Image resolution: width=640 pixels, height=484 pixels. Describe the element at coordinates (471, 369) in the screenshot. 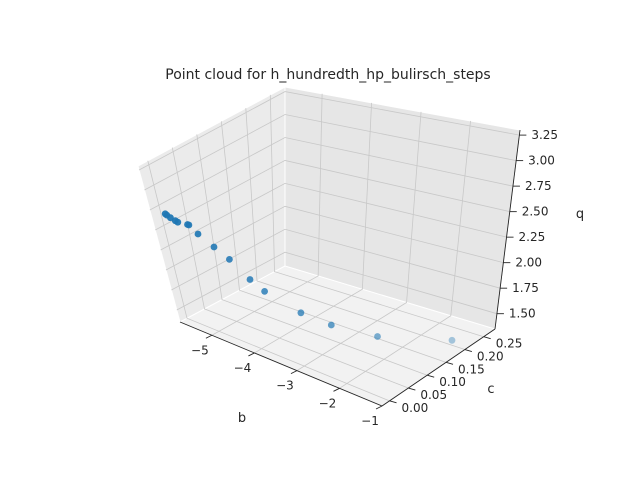

I see `y-tick-label-3: 0.15` at that location.